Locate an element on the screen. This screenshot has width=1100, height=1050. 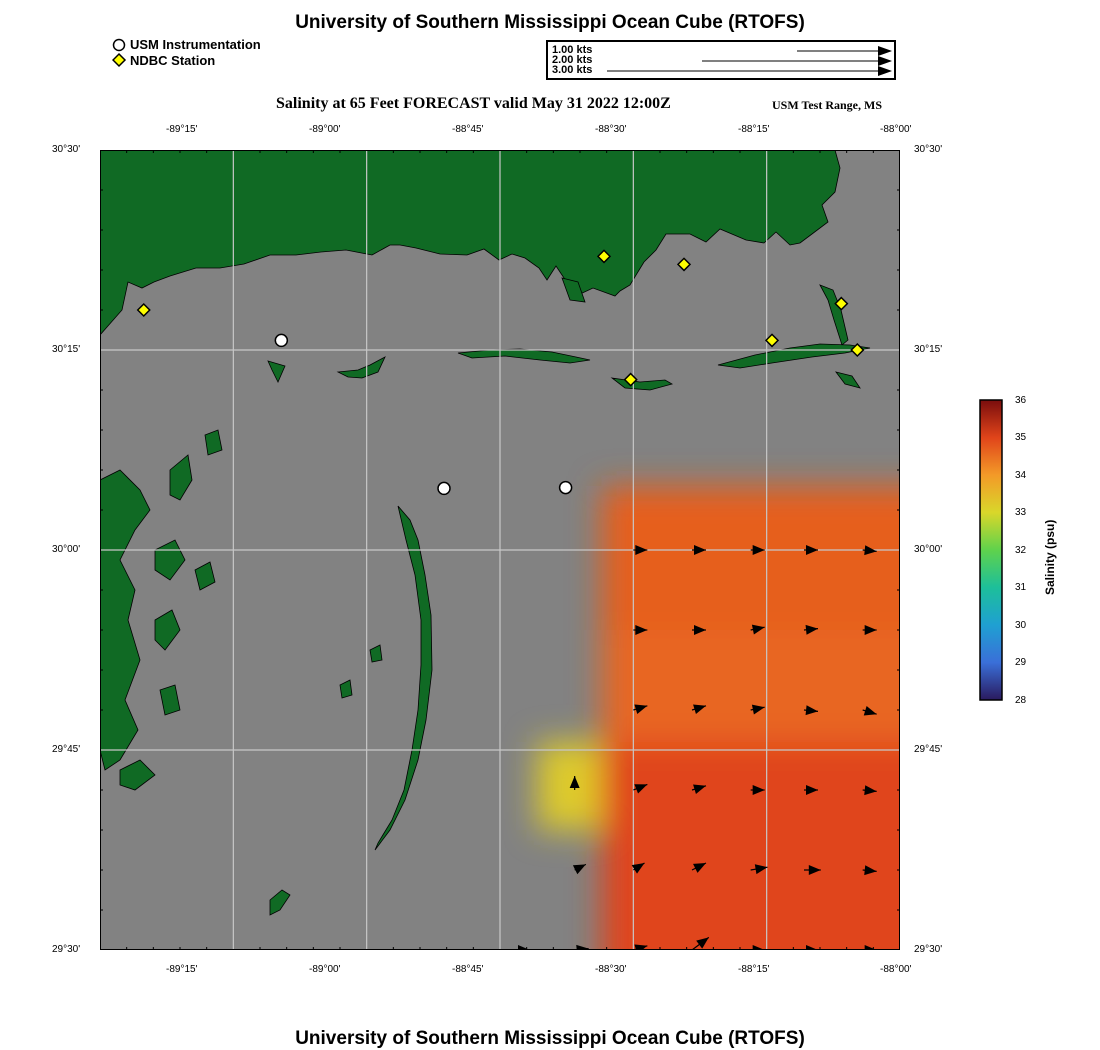
vector-scale-label-2: 2.00 kts is located at coordinates (572, 60).